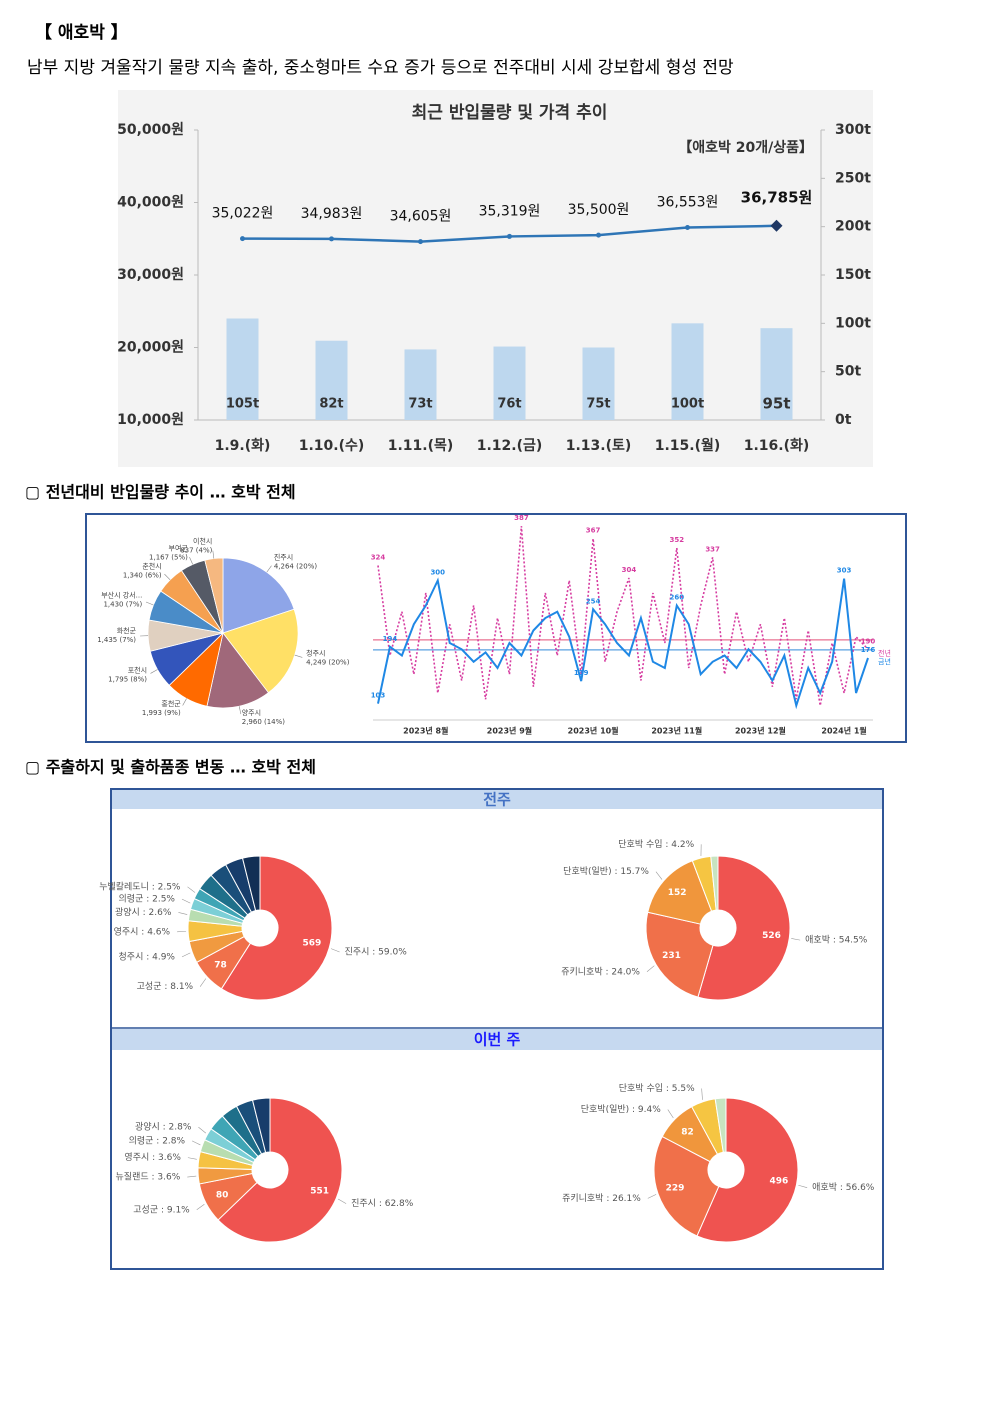  I want to click on inner-label: 82, so click(687, 1133).